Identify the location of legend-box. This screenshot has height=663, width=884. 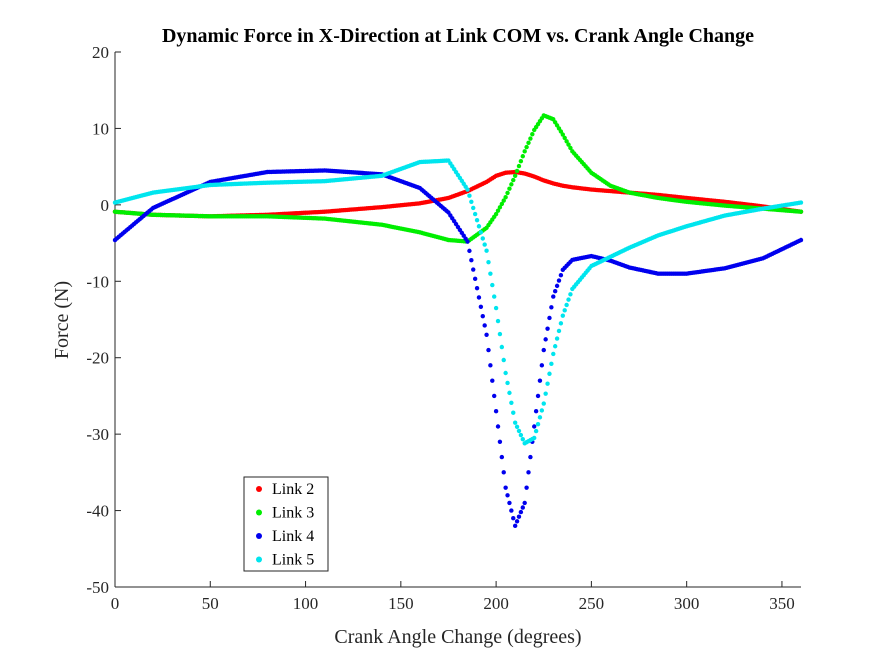
(286, 524).